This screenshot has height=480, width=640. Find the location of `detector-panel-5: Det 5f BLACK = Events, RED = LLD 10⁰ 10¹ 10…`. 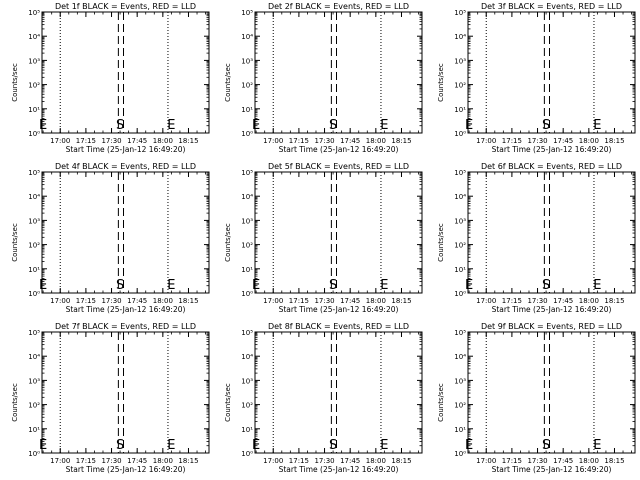

detector-panel-5: Det 5f BLACK = Events, RED = LLD 10⁰ 10¹ 10… is located at coordinates (323, 238).